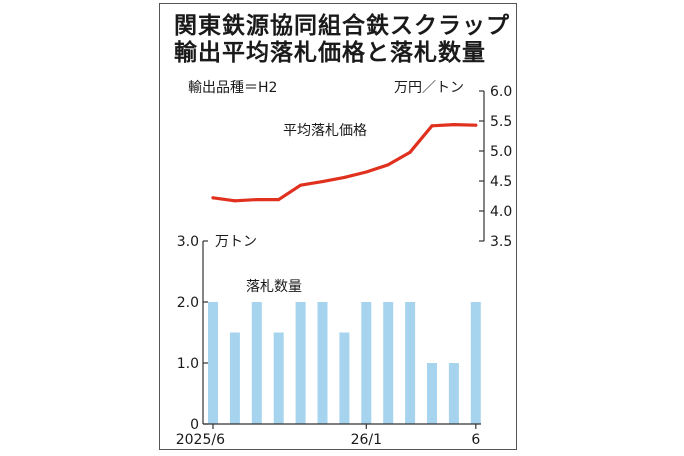 The image size is (684, 456). I want to click on x-tick-label-1: 26/1, so click(366, 440).